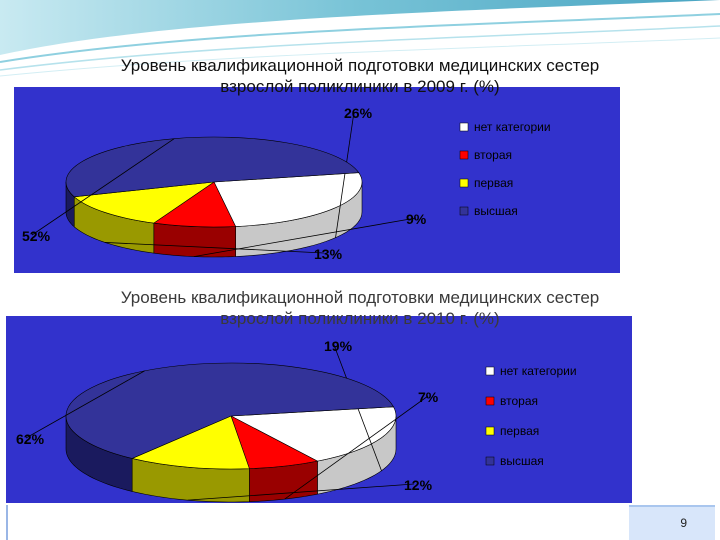 Image resolution: width=720 pixels, height=540 pixels. What do you see at coordinates (416, 219) in the screenshot?
I see `data-label-вторая: 9%` at bounding box center [416, 219].